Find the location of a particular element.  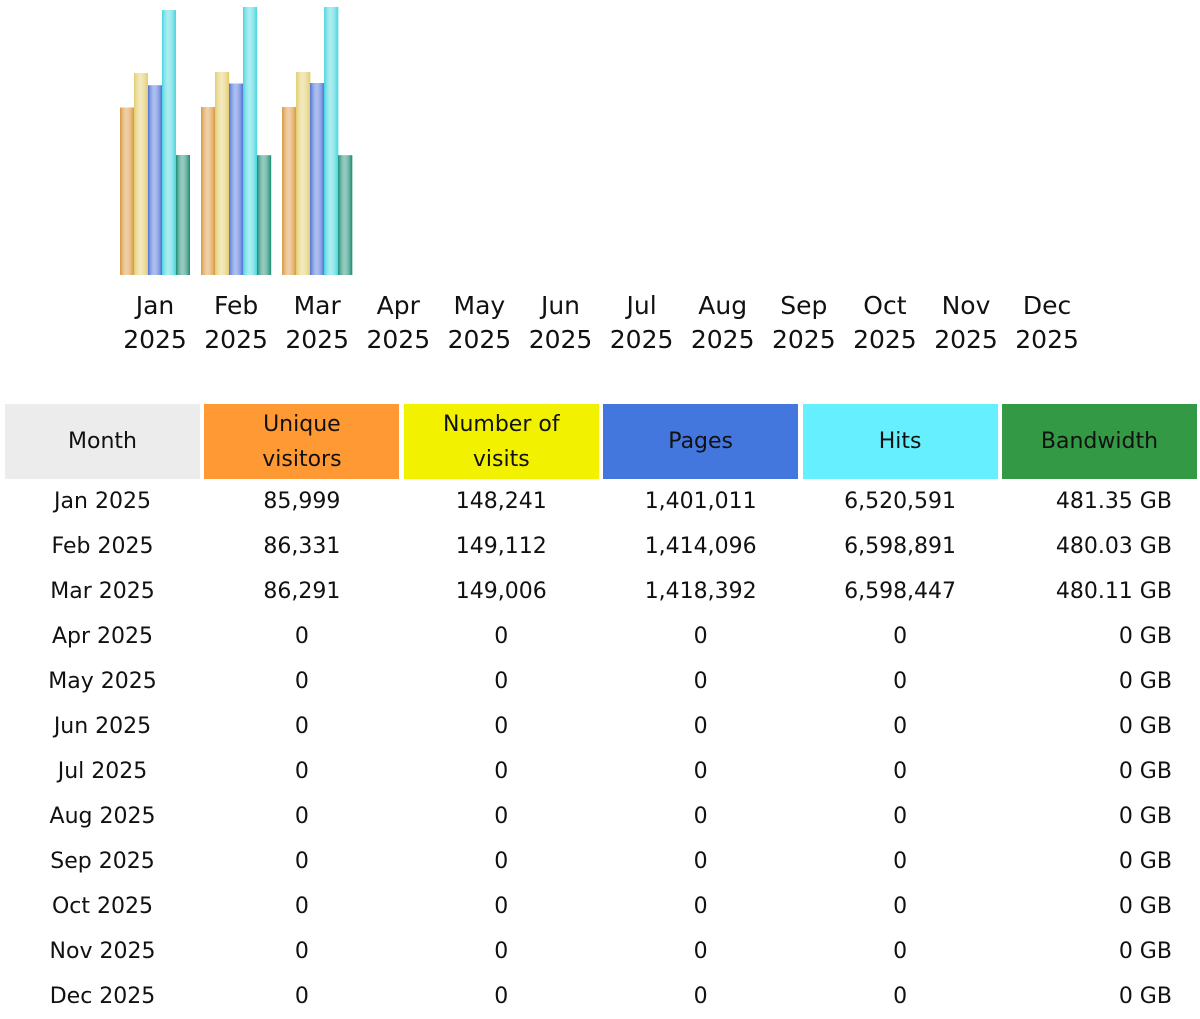

header-cell: Month is located at coordinates (102, 441).